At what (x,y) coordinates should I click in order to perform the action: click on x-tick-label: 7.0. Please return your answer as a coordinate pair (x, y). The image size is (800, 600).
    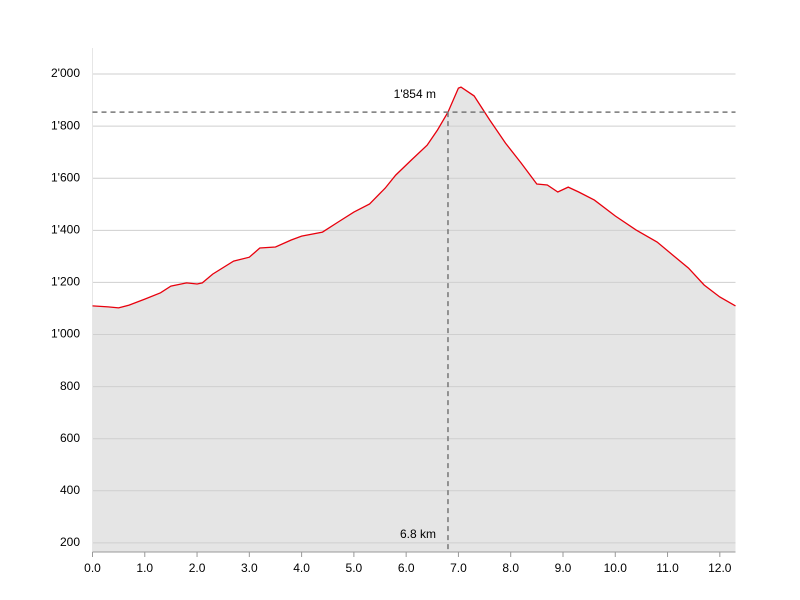
    Looking at the image, I should click on (458, 568).